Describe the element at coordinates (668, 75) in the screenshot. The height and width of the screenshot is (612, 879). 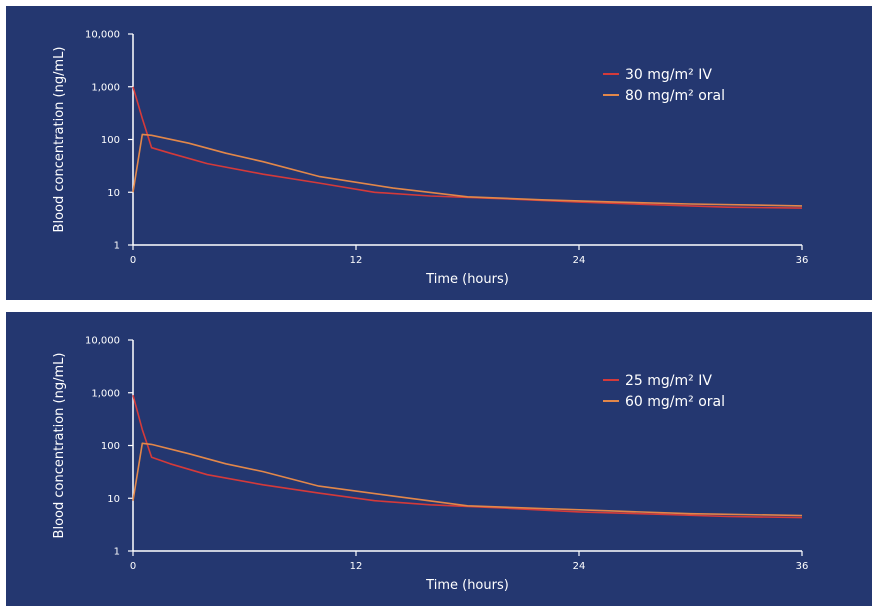
I see `legend-label: 30 mg/m² IV` at that location.